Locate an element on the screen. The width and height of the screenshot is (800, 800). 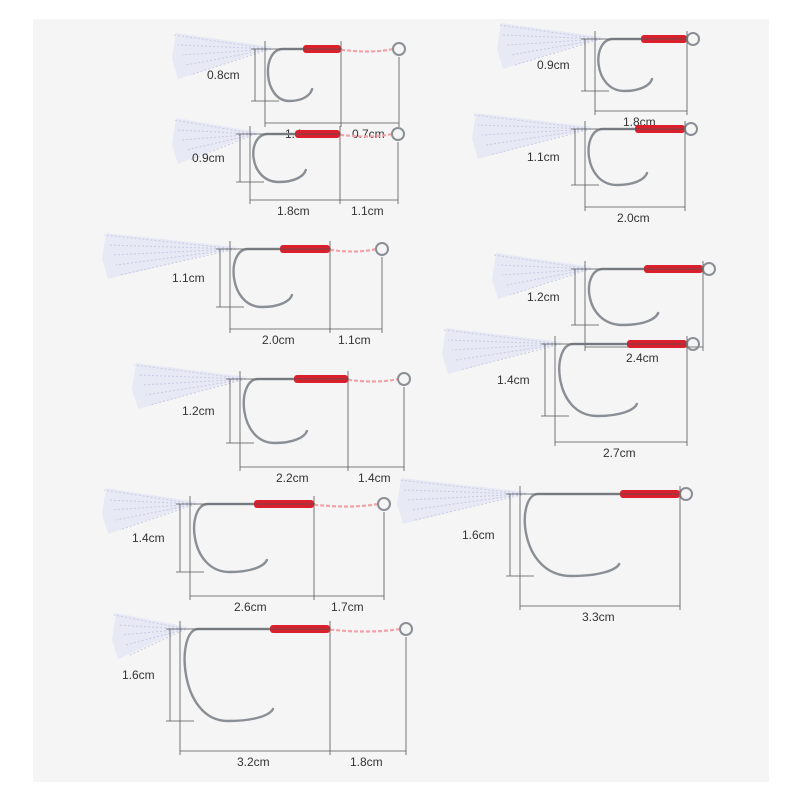
hook-11-drawing is located at coordinates (262, 684).